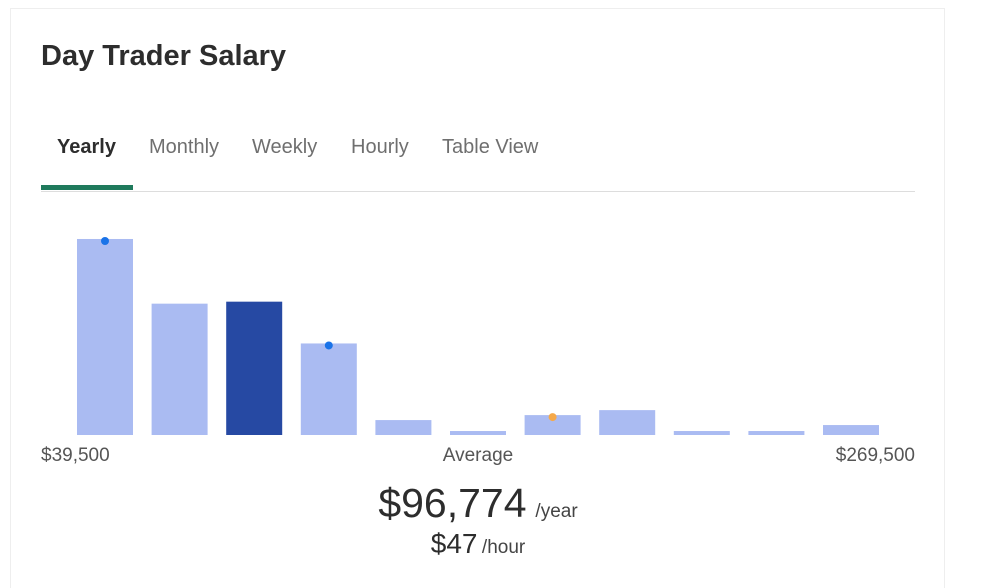 The height and width of the screenshot is (588, 987). What do you see at coordinates (380, 147) in the screenshot?
I see `tab: Hourly` at bounding box center [380, 147].